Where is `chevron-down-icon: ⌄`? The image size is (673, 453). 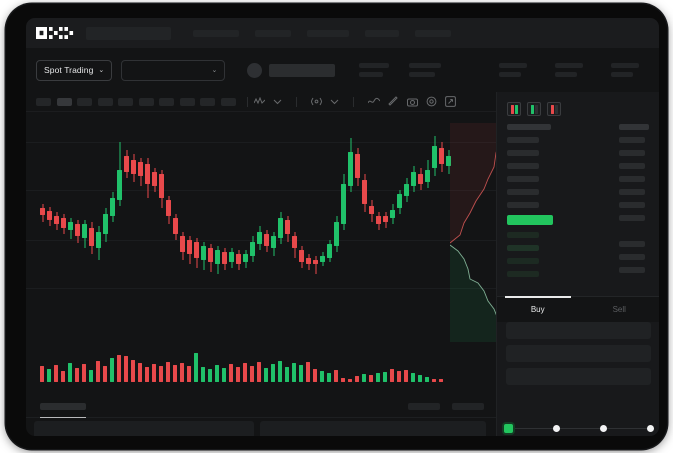
chevron-down-icon: ⌄ is located at coordinates (101, 70).